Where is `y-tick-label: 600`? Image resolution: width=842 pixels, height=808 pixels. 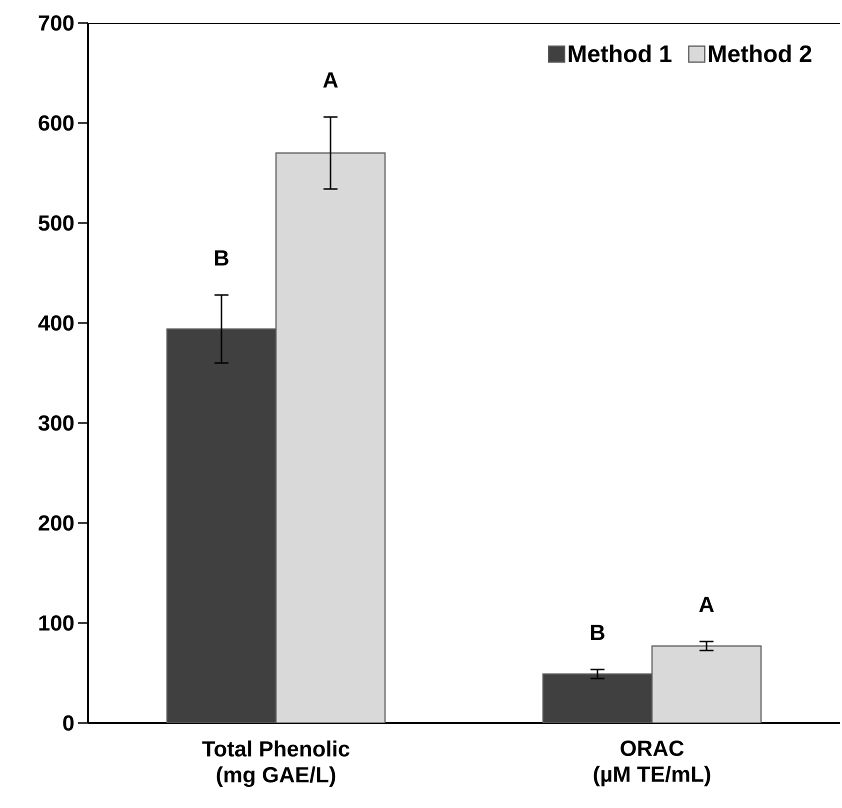
y-tick-label: 600 is located at coordinates (56, 123).